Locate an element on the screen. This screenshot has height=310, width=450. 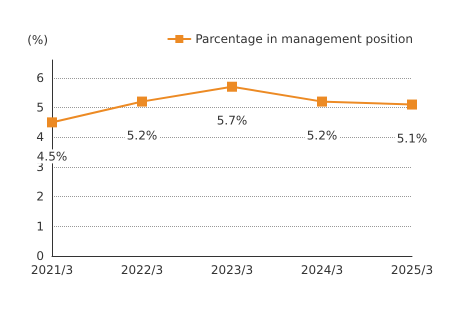
x-tick-label: 2024/3 is located at coordinates (322, 270).